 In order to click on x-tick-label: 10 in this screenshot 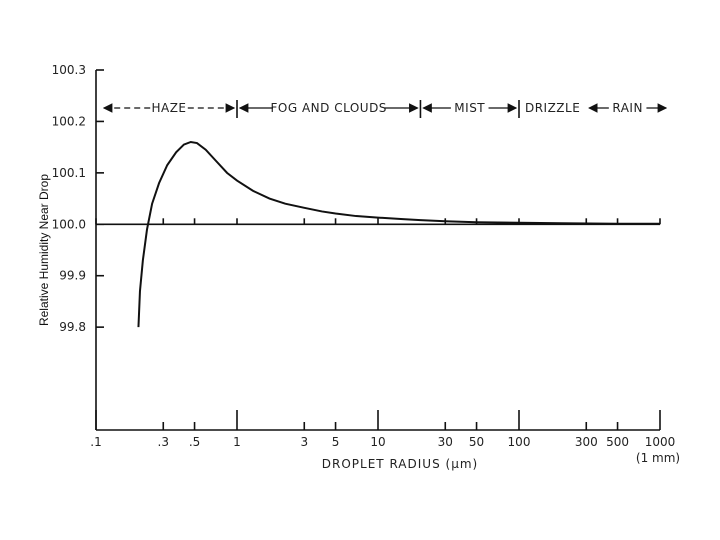, I will do `click(377, 442)`.